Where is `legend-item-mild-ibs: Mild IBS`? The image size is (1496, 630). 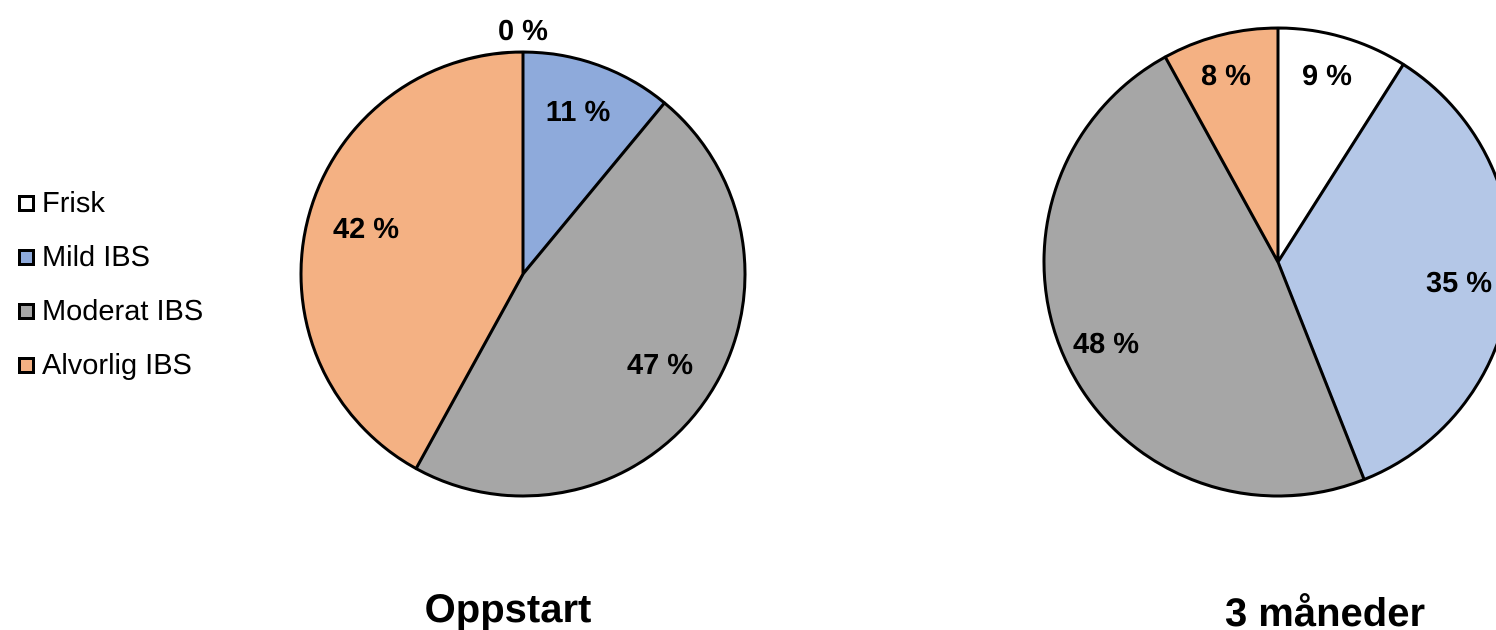 legend-item-mild-ibs: Mild IBS is located at coordinates (110, 257).